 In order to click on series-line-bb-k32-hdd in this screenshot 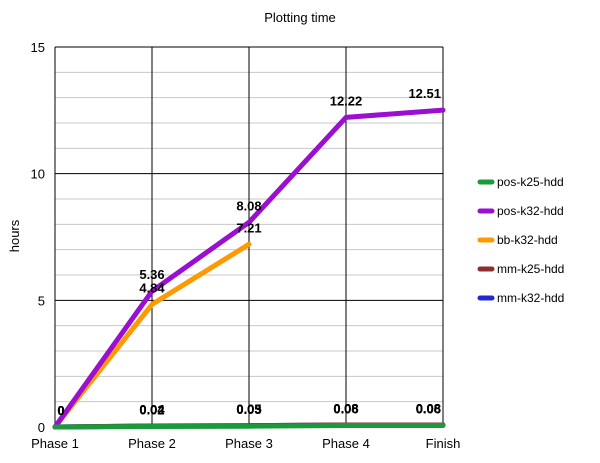, I will do `click(152, 335)`.